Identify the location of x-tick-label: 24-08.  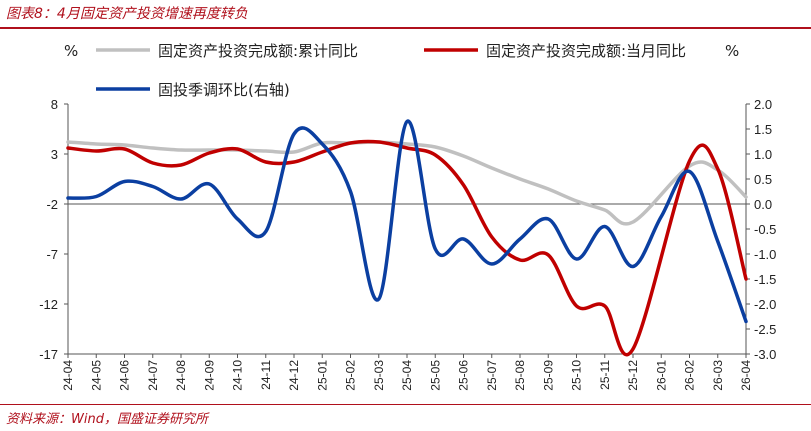
(181, 375).